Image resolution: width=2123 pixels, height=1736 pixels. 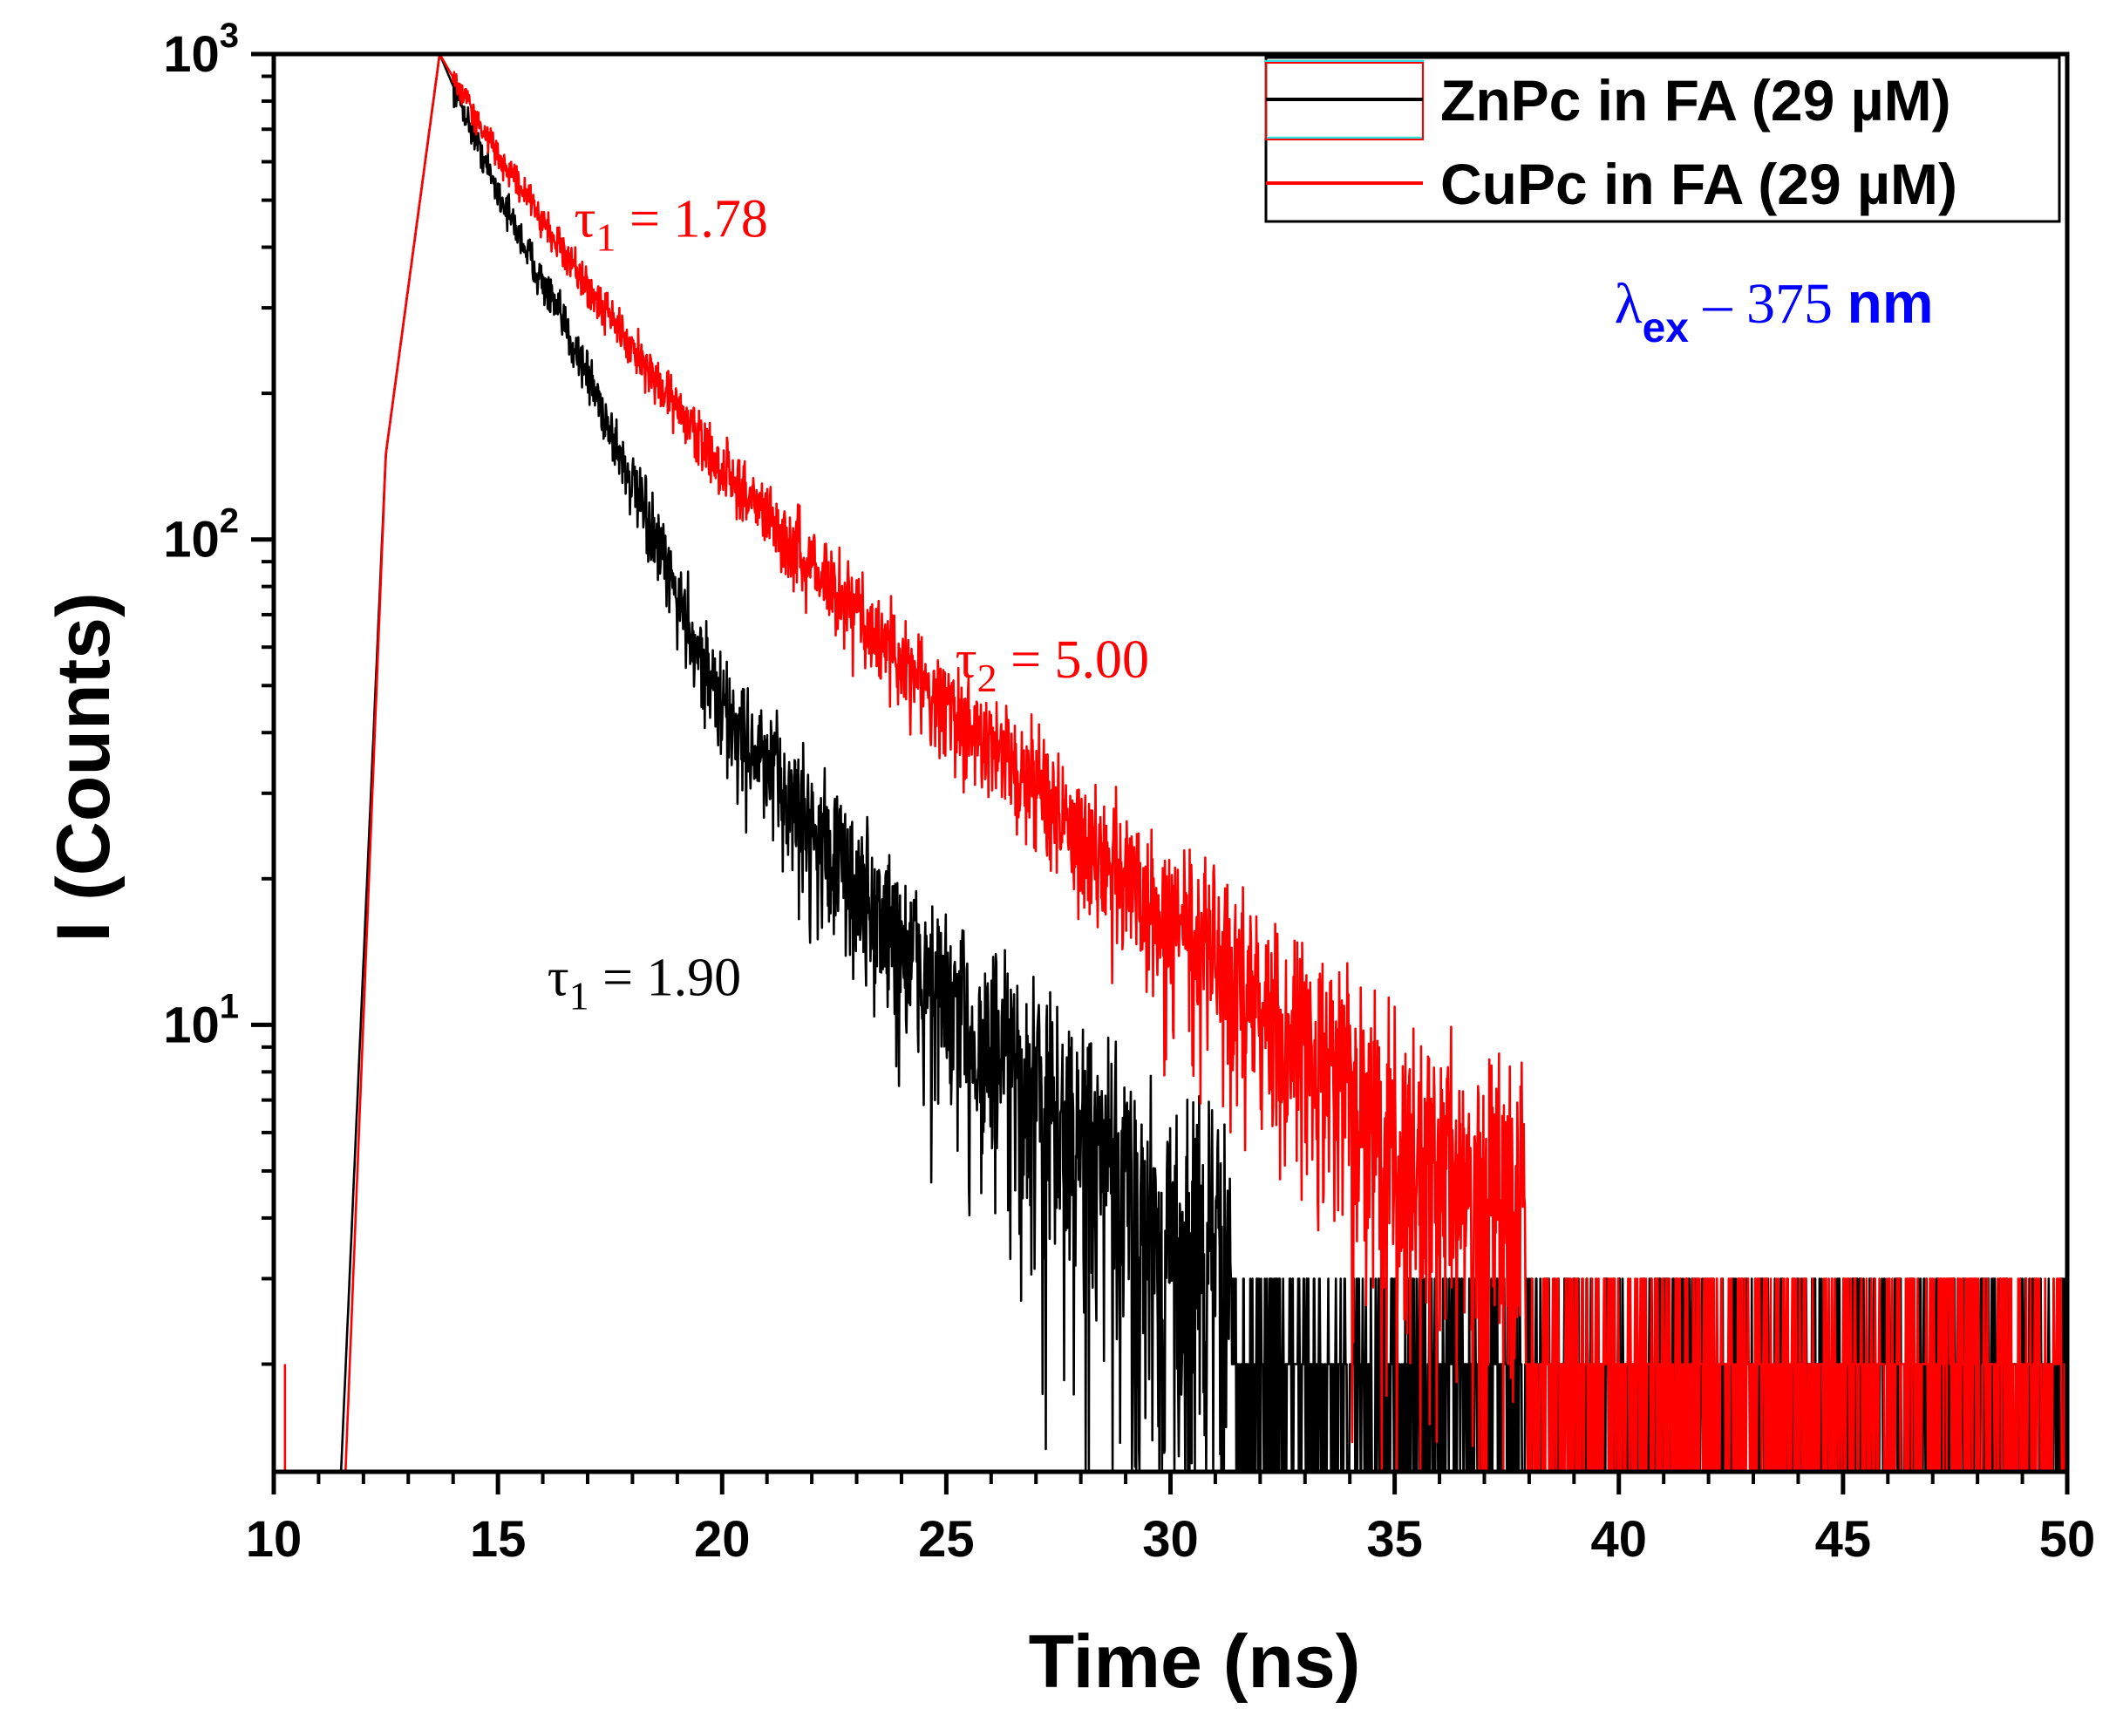 What do you see at coordinates (84, 767) in the screenshot?
I see `y-axis-title: I (Counts)` at bounding box center [84, 767].